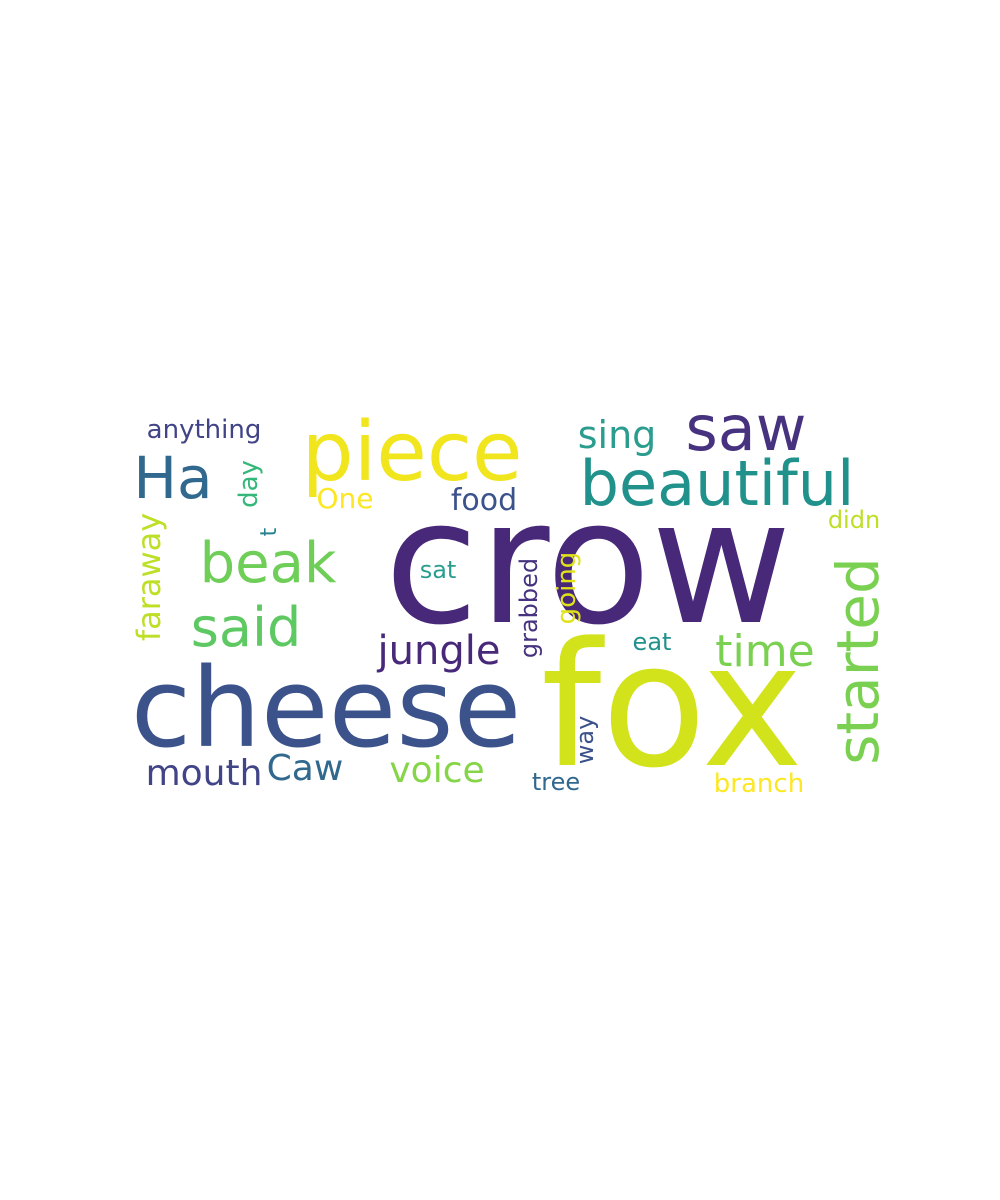 Image resolution: width=1000 pixels, height=1200 pixels. I want to click on word-cheese: cheese, so click(326, 708).